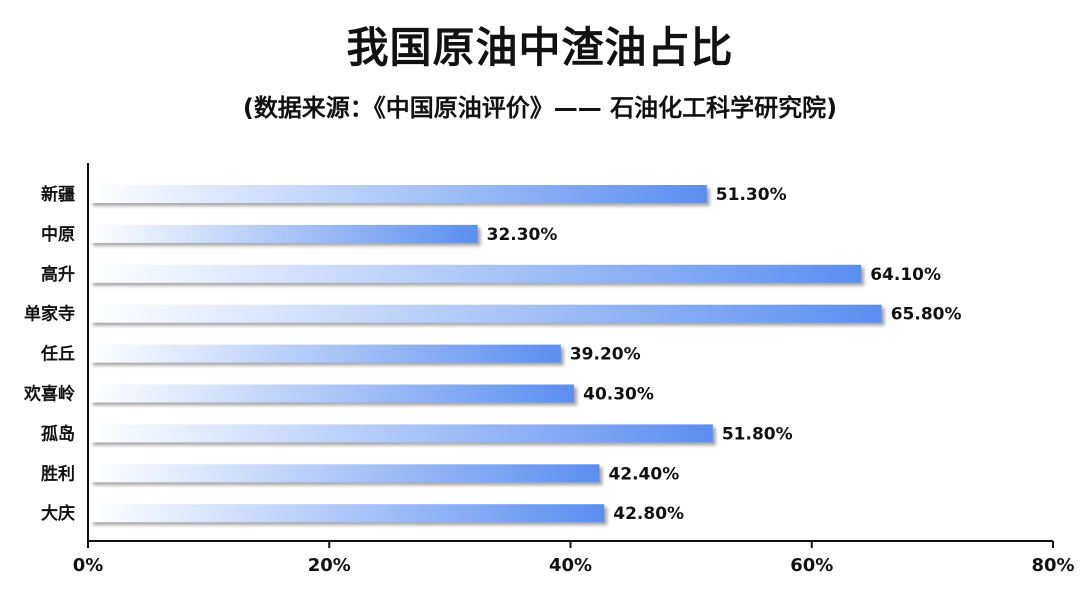 Image resolution: width=1080 pixels, height=608 pixels. Describe the element at coordinates (751, 195) in the screenshot. I see `value-label-0: 51.30%` at that location.